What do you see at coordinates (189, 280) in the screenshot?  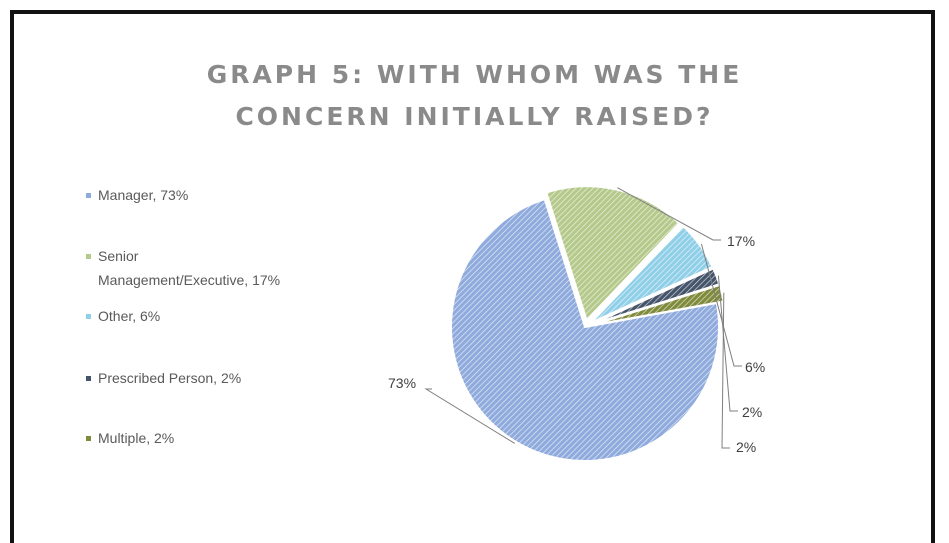 I see `legend-label-senior-line2: Management/Executive, 17%` at bounding box center [189, 280].